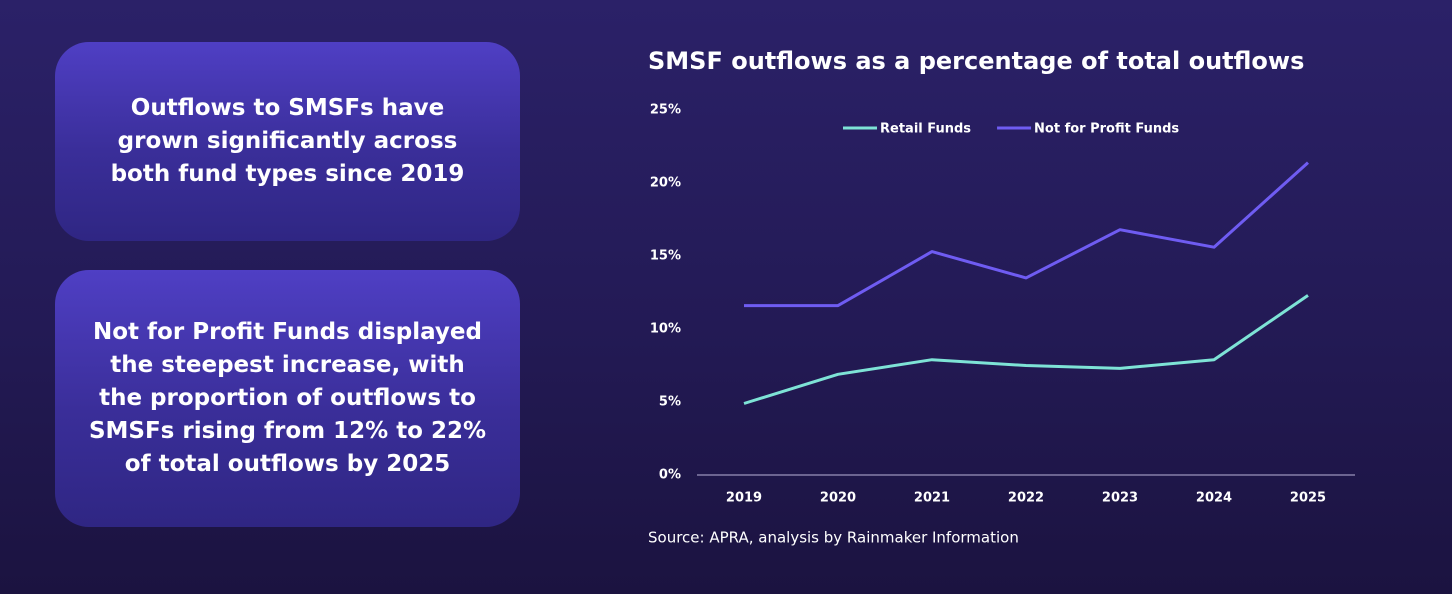  I want to click on x-tick-label: 2021, so click(932, 498).